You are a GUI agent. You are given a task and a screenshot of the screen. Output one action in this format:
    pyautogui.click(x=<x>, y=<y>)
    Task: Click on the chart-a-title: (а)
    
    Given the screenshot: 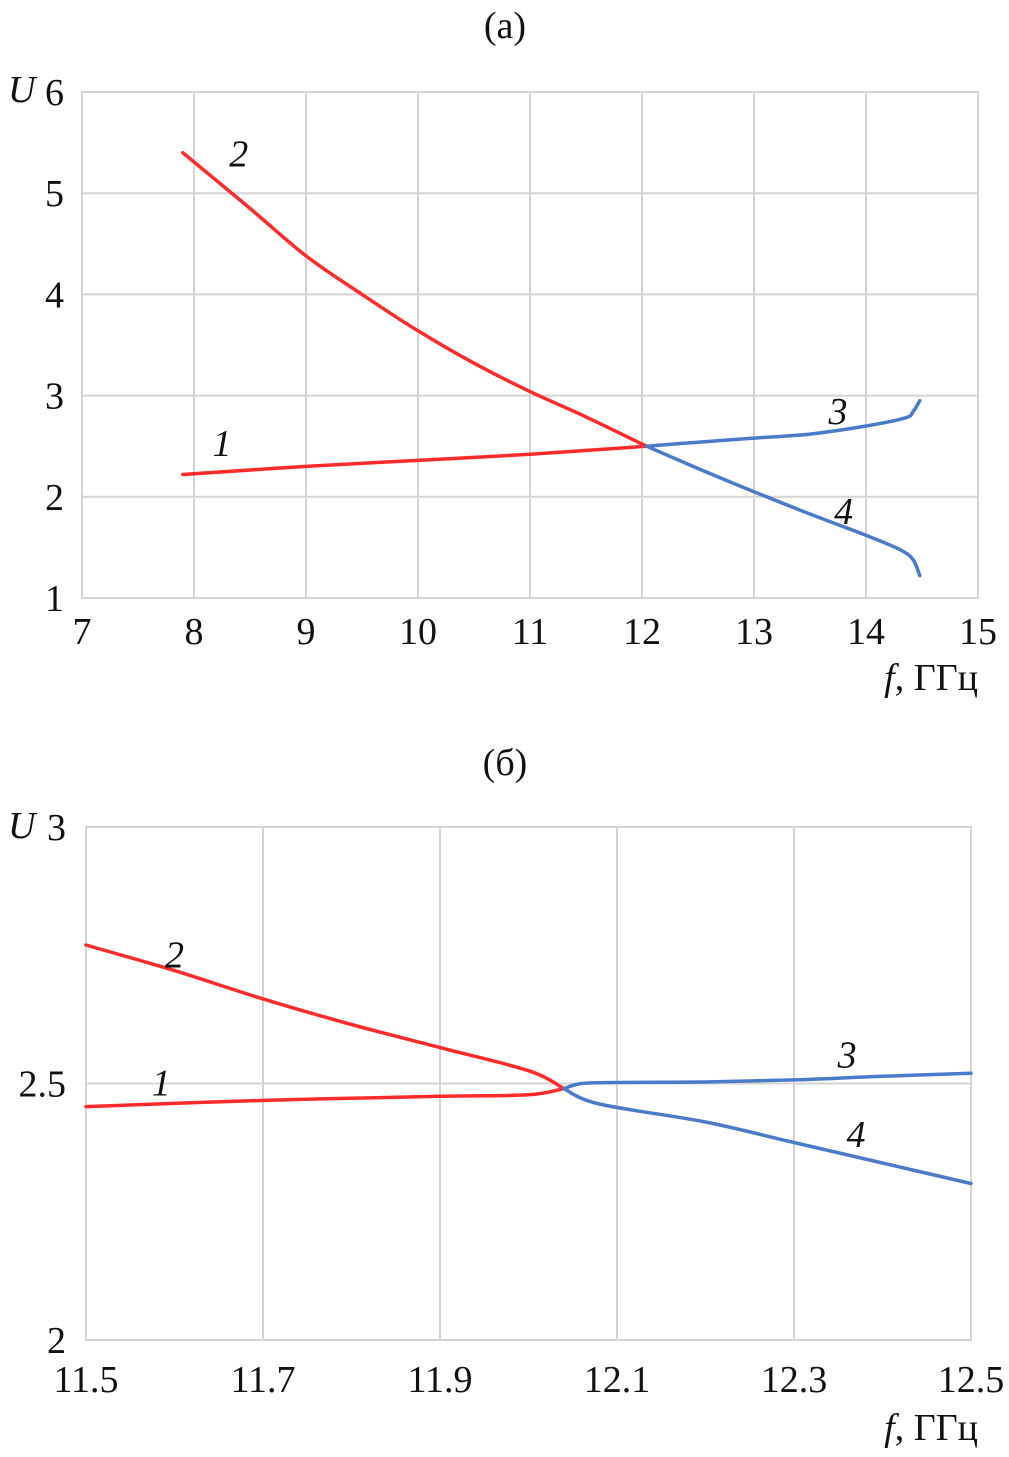 What is the action you would take?
    pyautogui.click(x=505, y=26)
    